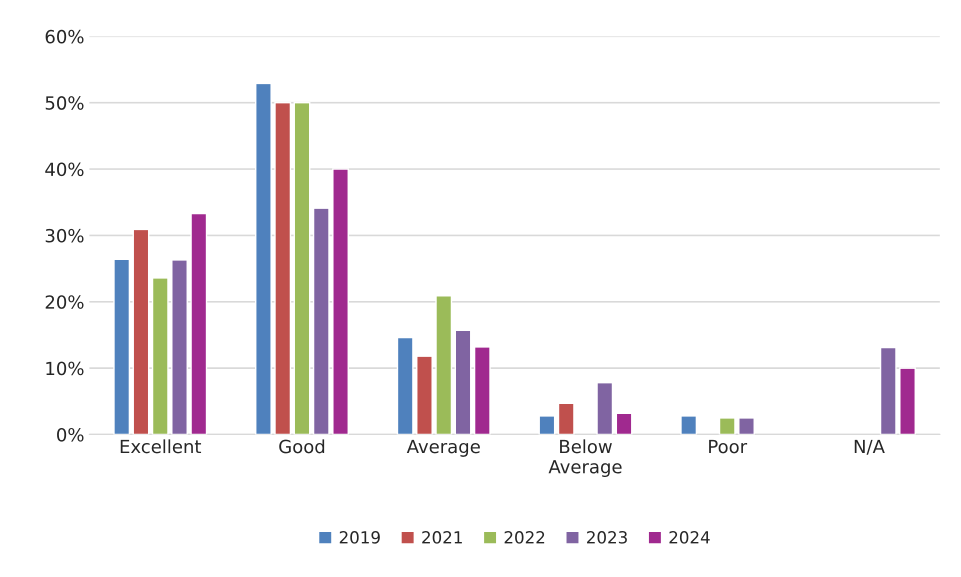  Describe the element at coordinates (869, 447) in the screenshot. I see `x-tick-label: N/A` at that location.